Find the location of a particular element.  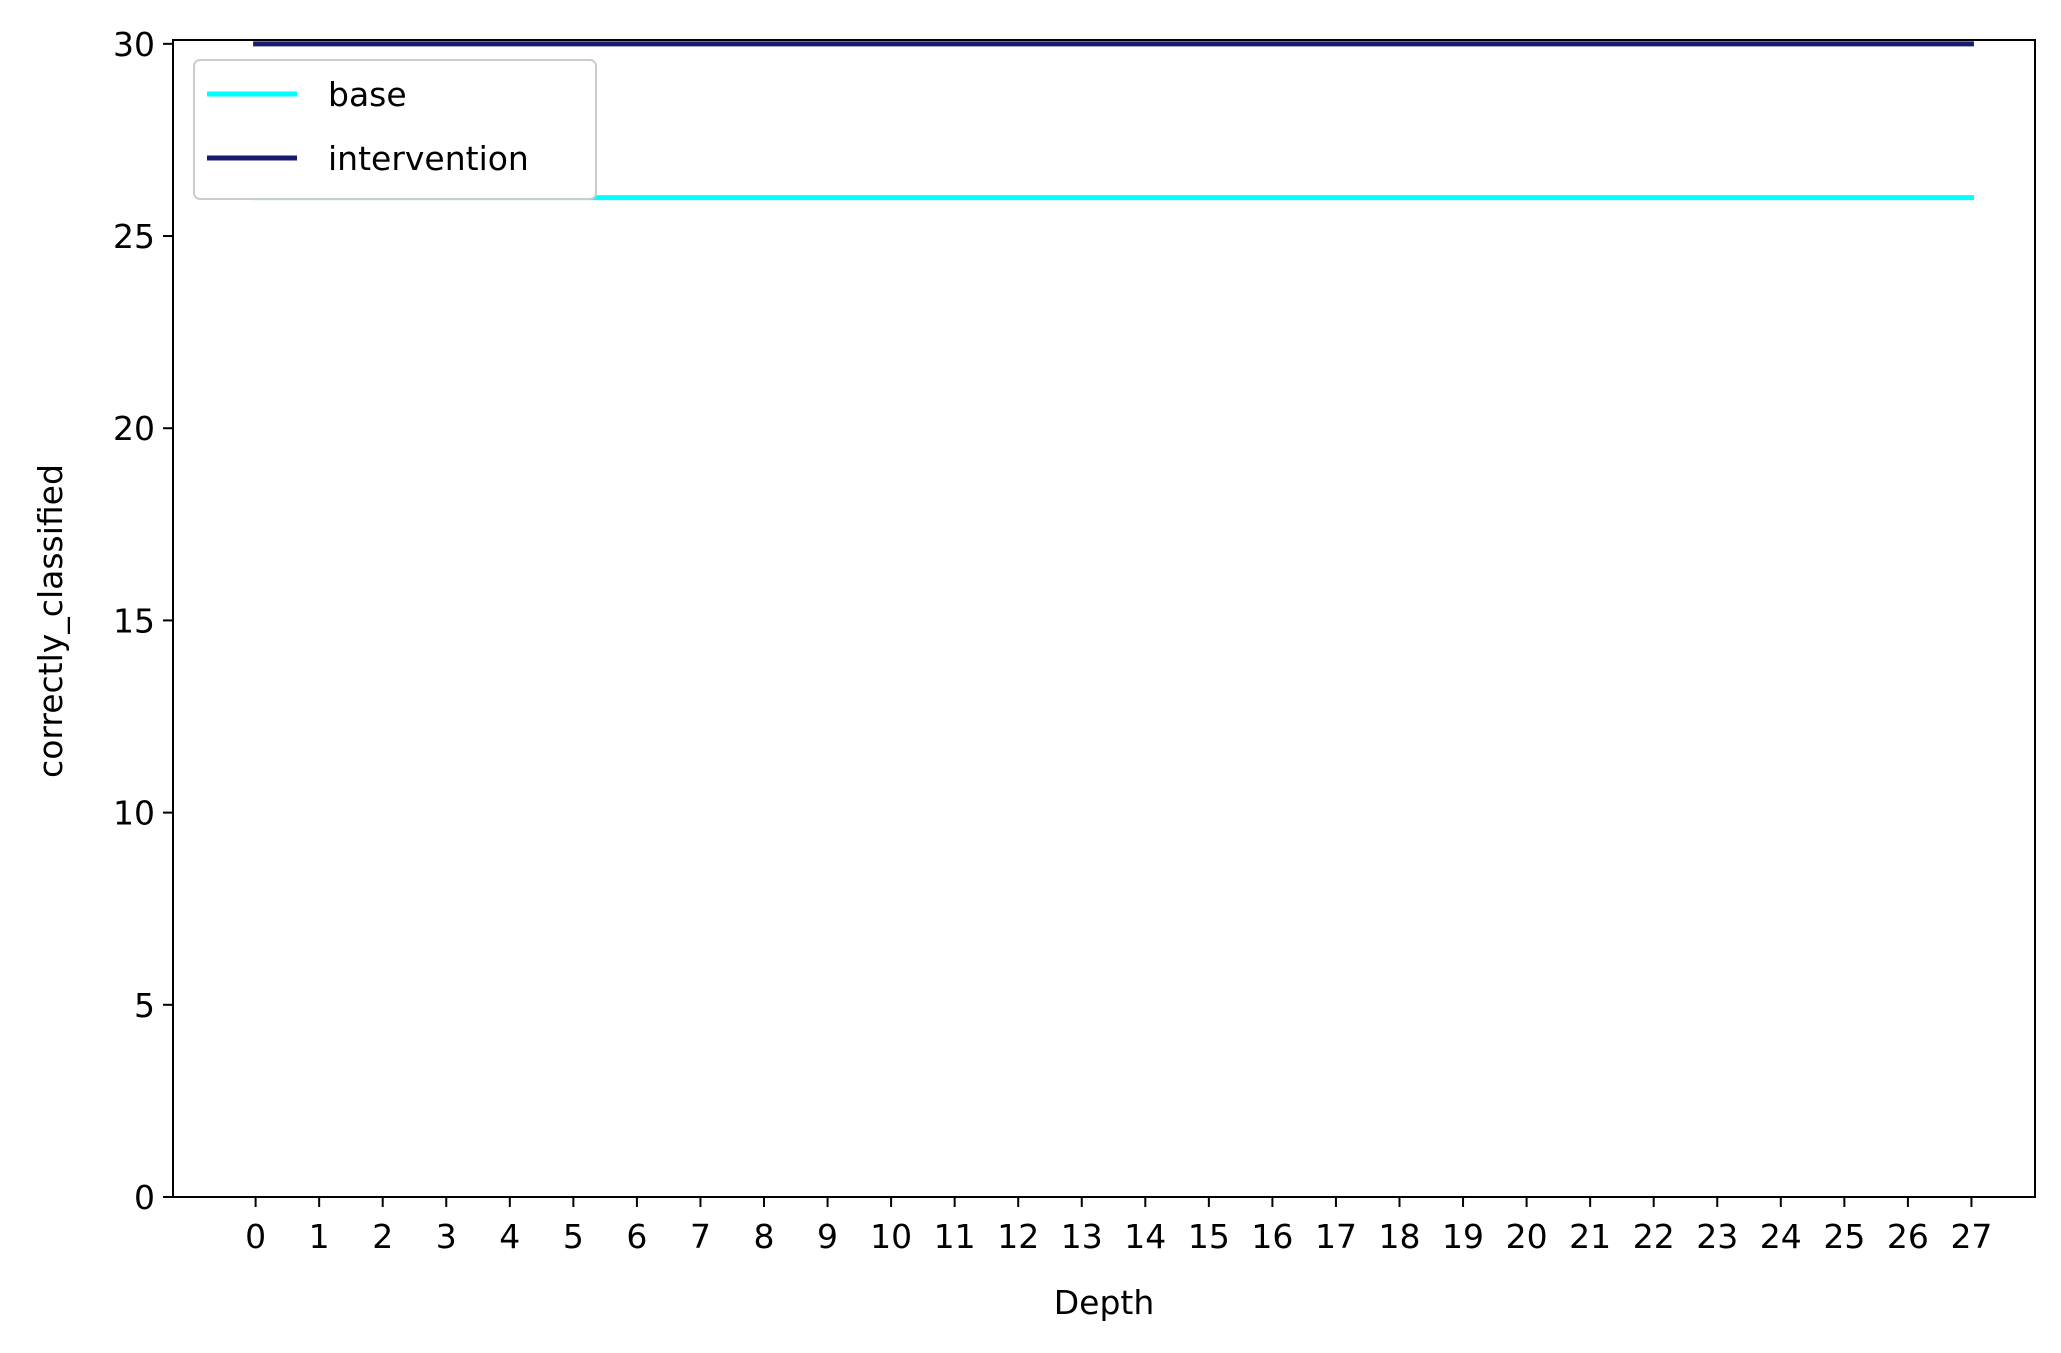

x-tick-label-21: 21 is located at coordinates (1590, 1236).